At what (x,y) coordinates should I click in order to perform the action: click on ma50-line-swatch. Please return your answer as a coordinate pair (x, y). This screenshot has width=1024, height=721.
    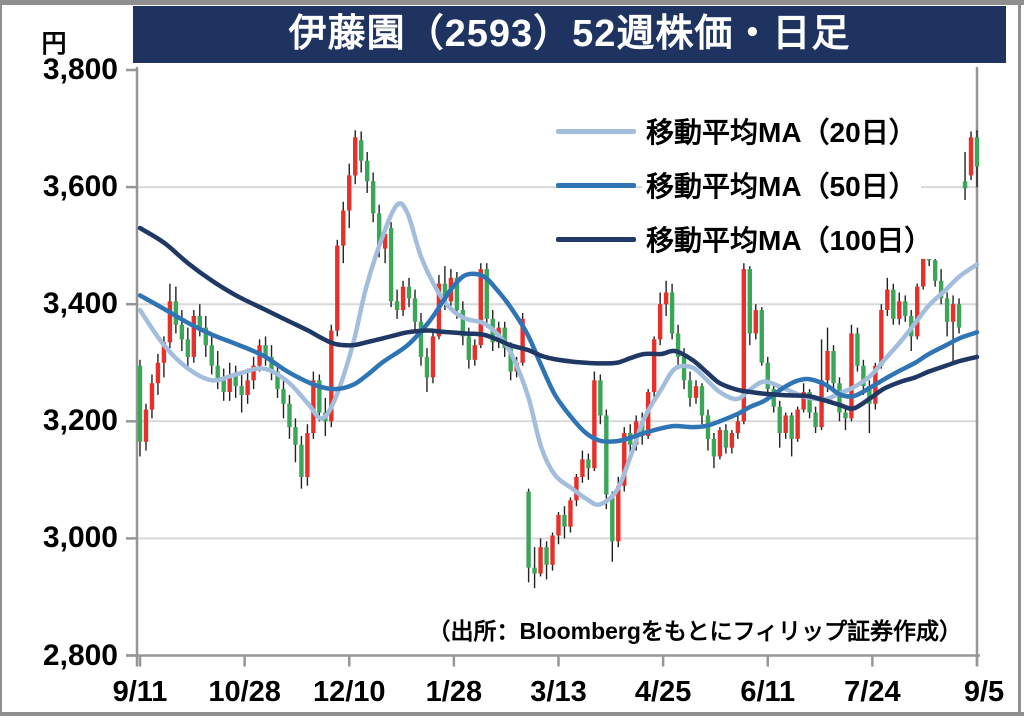
    Looking at the image, I should click on (596, 185).